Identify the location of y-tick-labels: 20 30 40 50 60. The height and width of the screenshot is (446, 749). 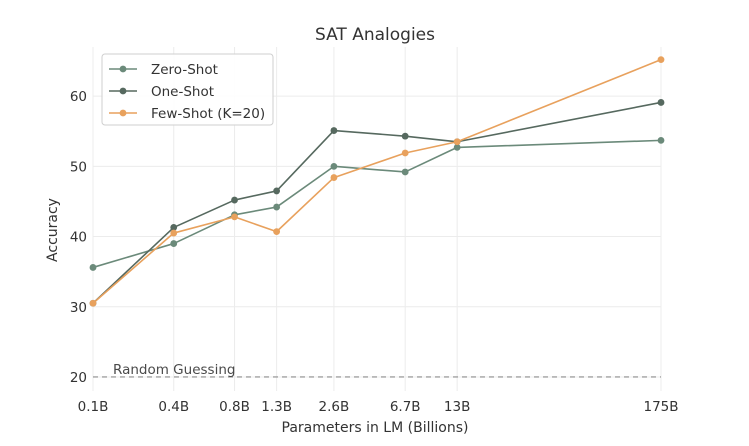
(78, 237).